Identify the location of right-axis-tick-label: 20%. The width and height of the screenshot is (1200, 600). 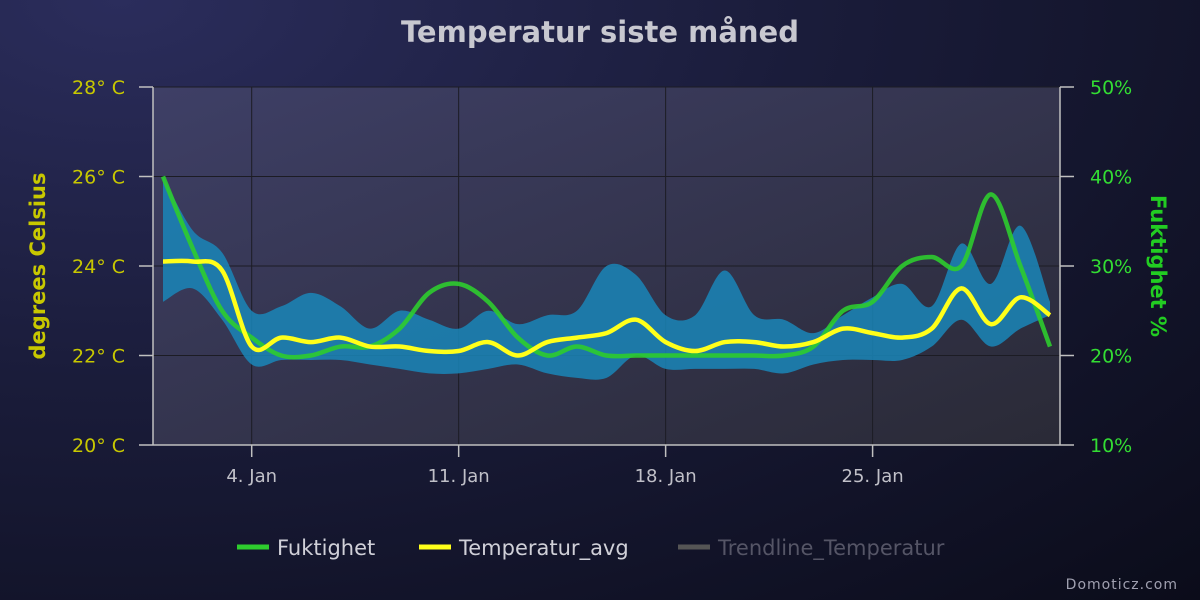
(1111, 357).